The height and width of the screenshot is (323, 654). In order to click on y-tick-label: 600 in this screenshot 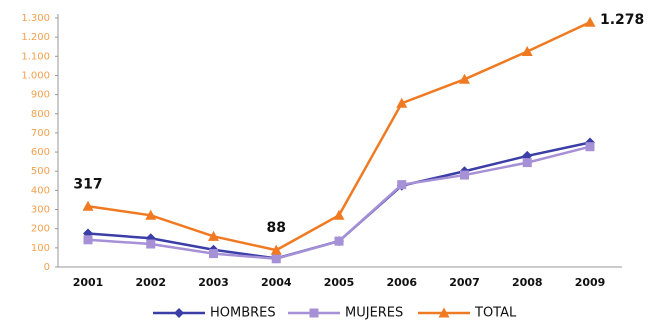, I will do `click(40, 152)`.